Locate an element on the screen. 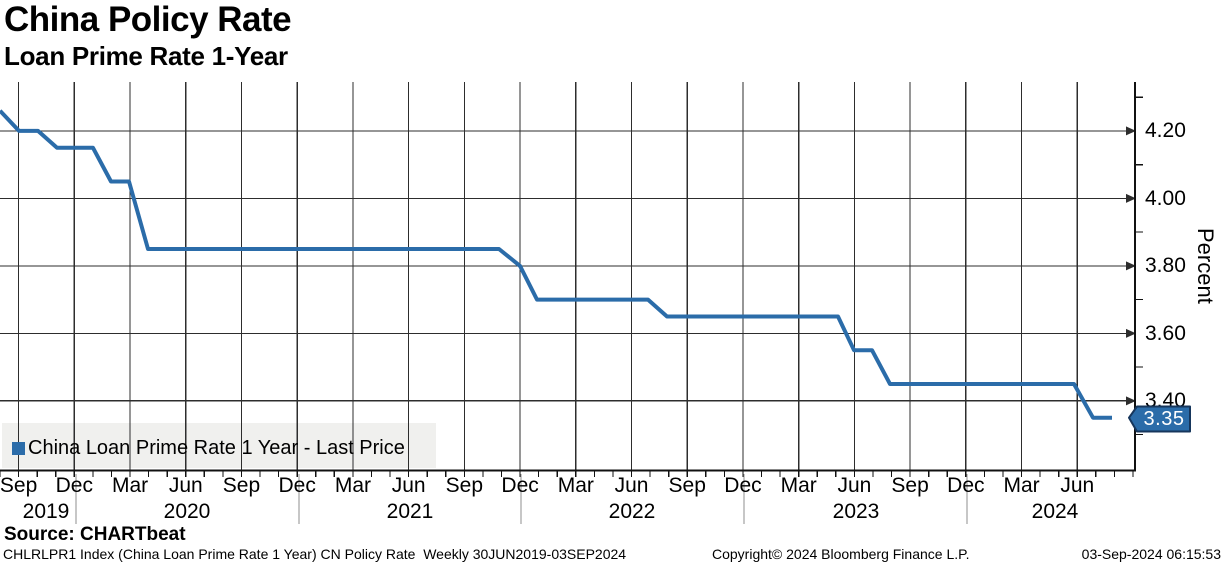 Image resolution: width=1224 pixels, height=566 pixels. last-price-tag is located at coordinates (1159, 419).